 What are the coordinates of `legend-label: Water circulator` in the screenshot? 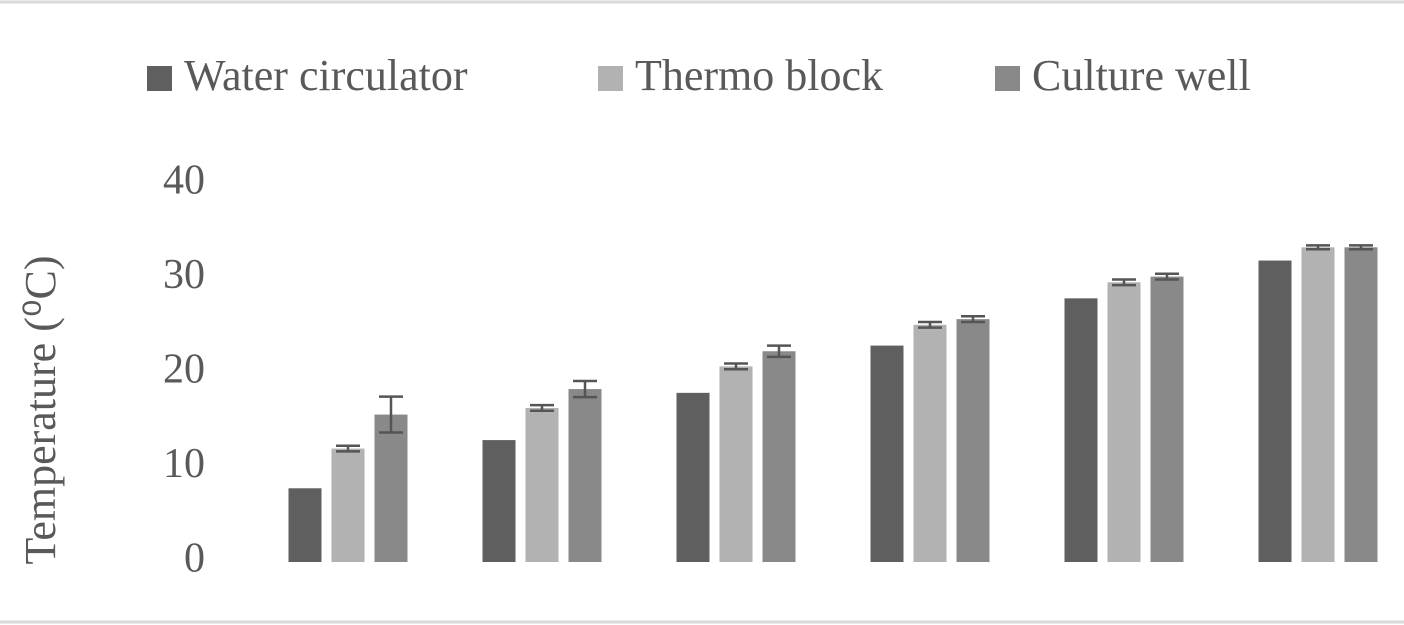 It's located at (326, 75).